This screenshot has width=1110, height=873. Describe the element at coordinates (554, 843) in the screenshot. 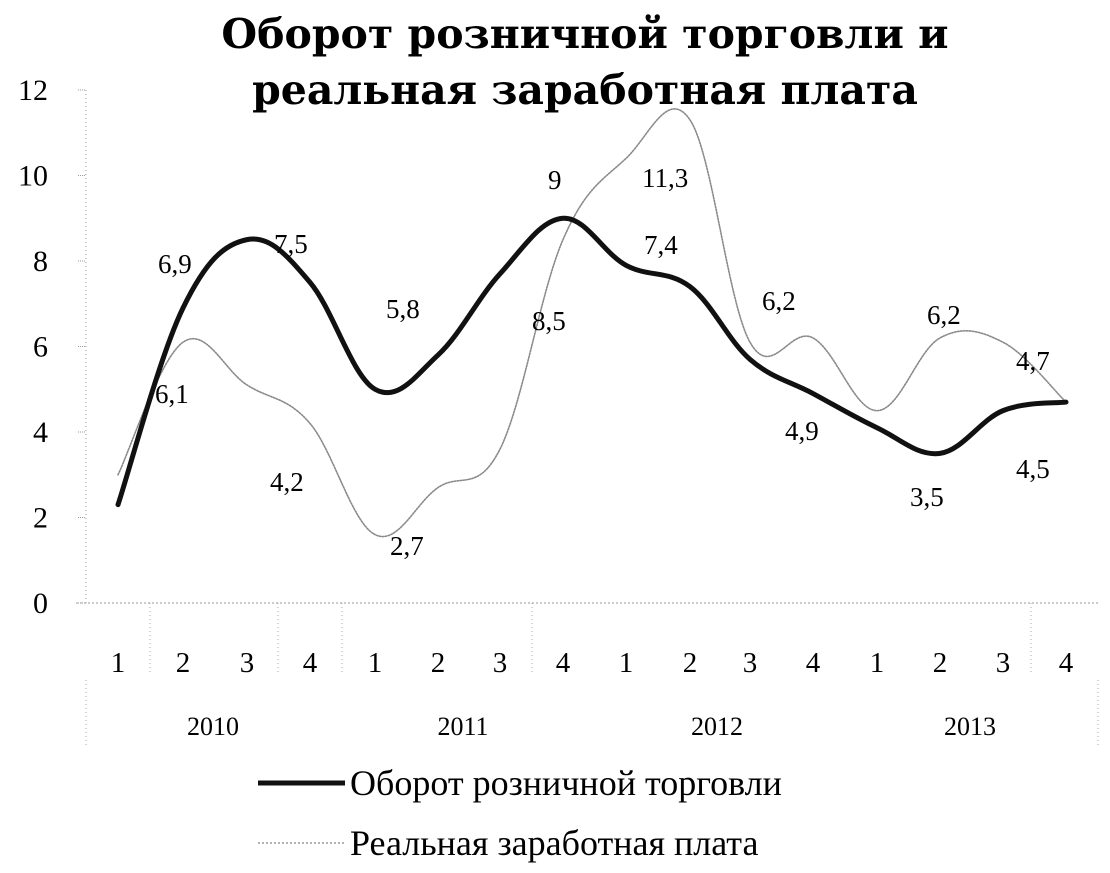

I see `legend-label-wages: Реальная заработная плата` at that location.